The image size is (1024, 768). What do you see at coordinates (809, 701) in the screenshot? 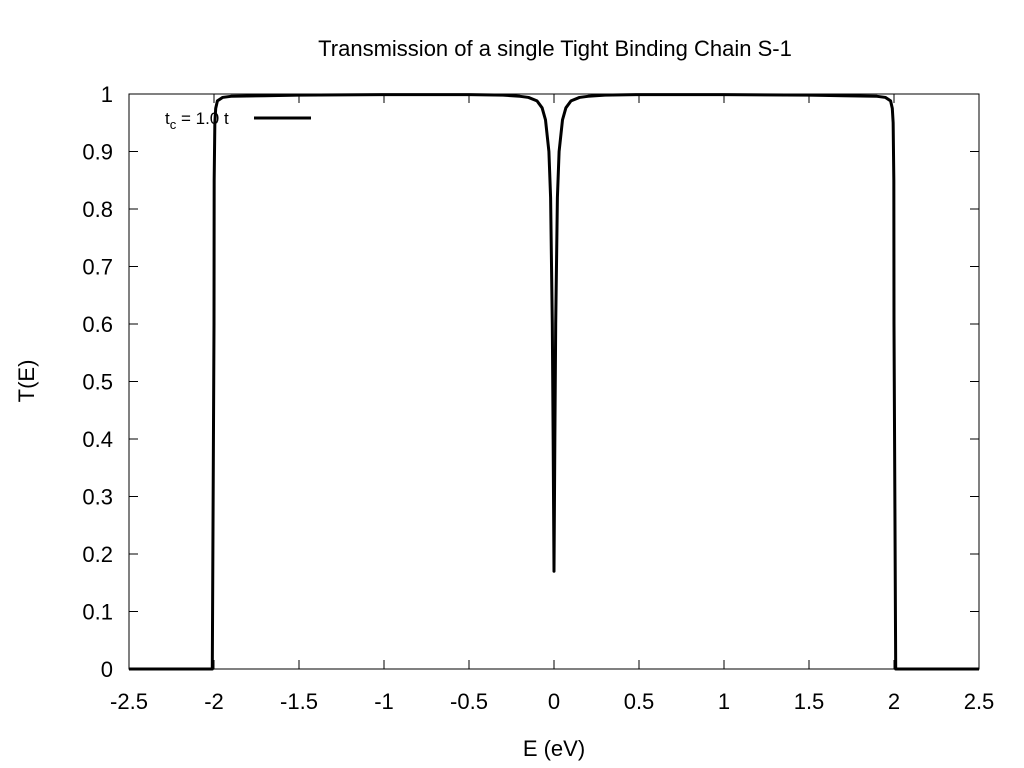
I see `x-tick-label: 1.5` at bounding box center [809, 701].